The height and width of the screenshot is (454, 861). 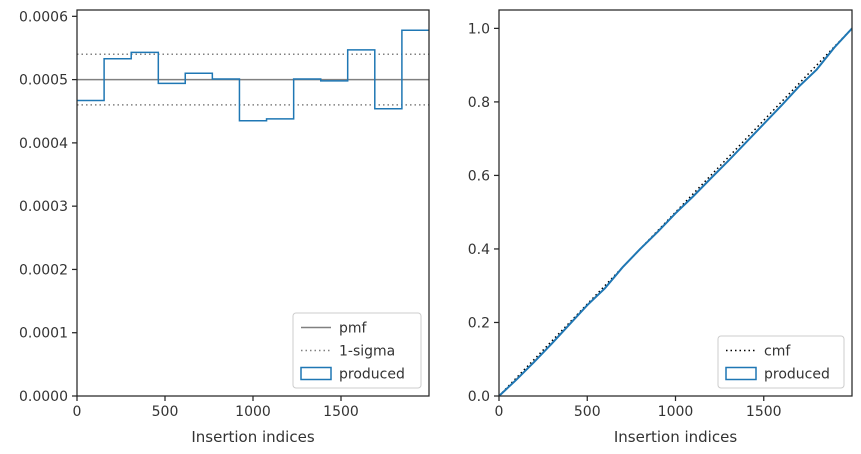 I want to click on chart-0-ytick-label-2: 0.0002, so click(x=43, y=270).